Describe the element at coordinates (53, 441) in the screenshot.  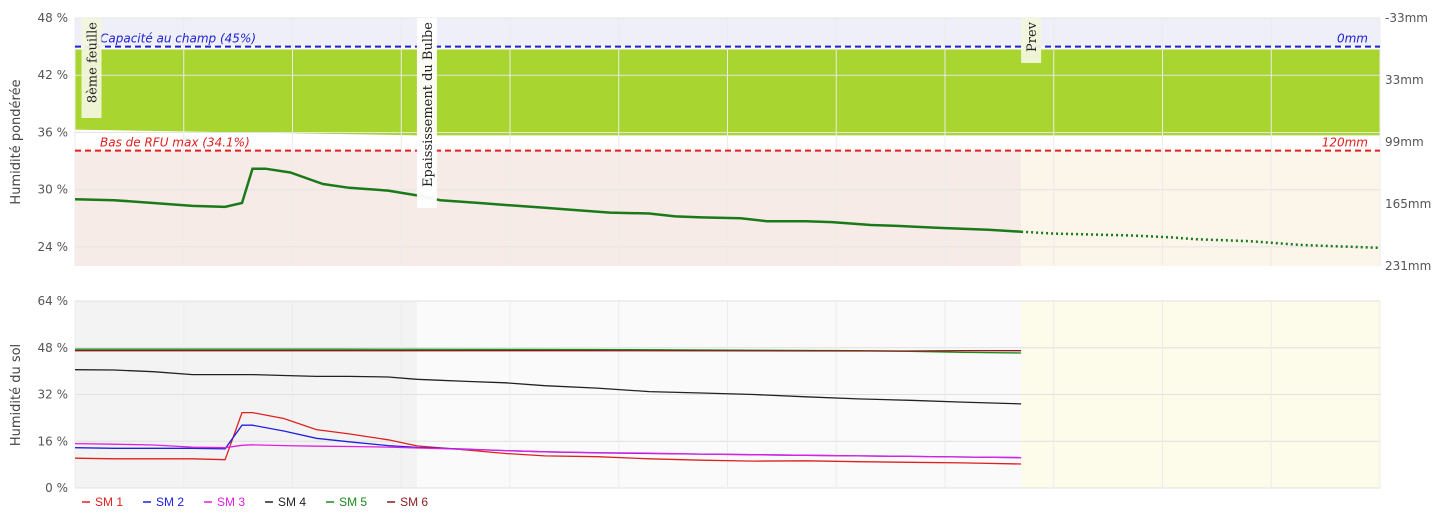
I see `bottom-y-tick-label: 16 %` at that location.